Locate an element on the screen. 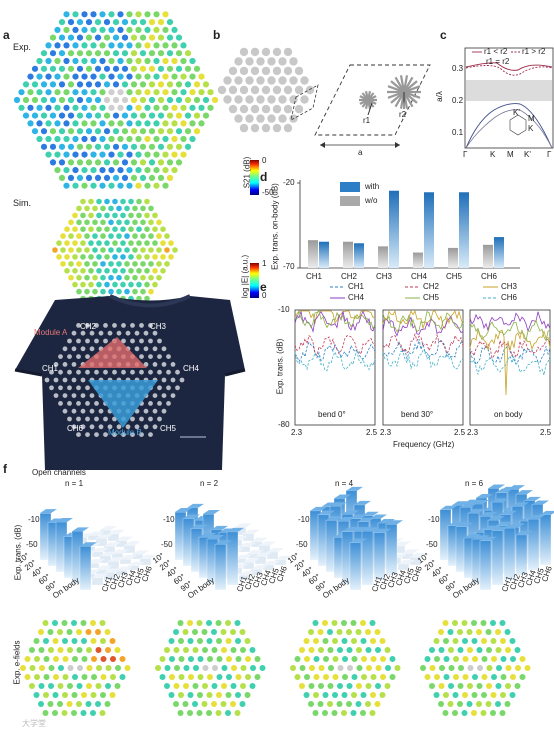 The image size is (554, 735). e-xtick-5: 2.3 is located at coordinates (473, 432).